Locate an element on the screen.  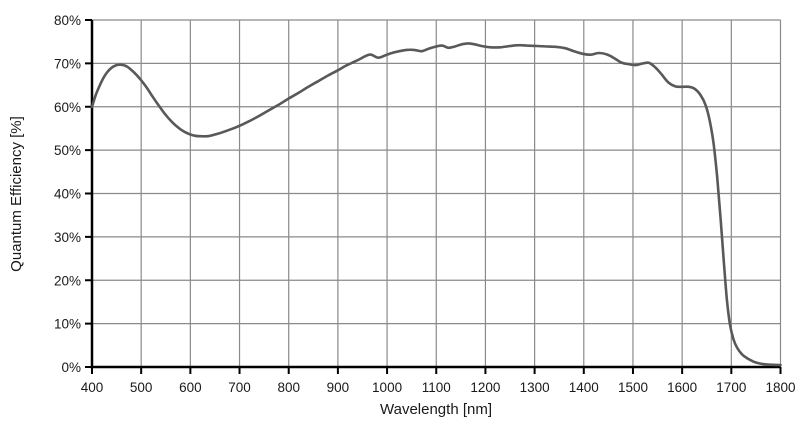
y-axis-title: Quantum Efficiency [%] is located at coordinates (16, 194).